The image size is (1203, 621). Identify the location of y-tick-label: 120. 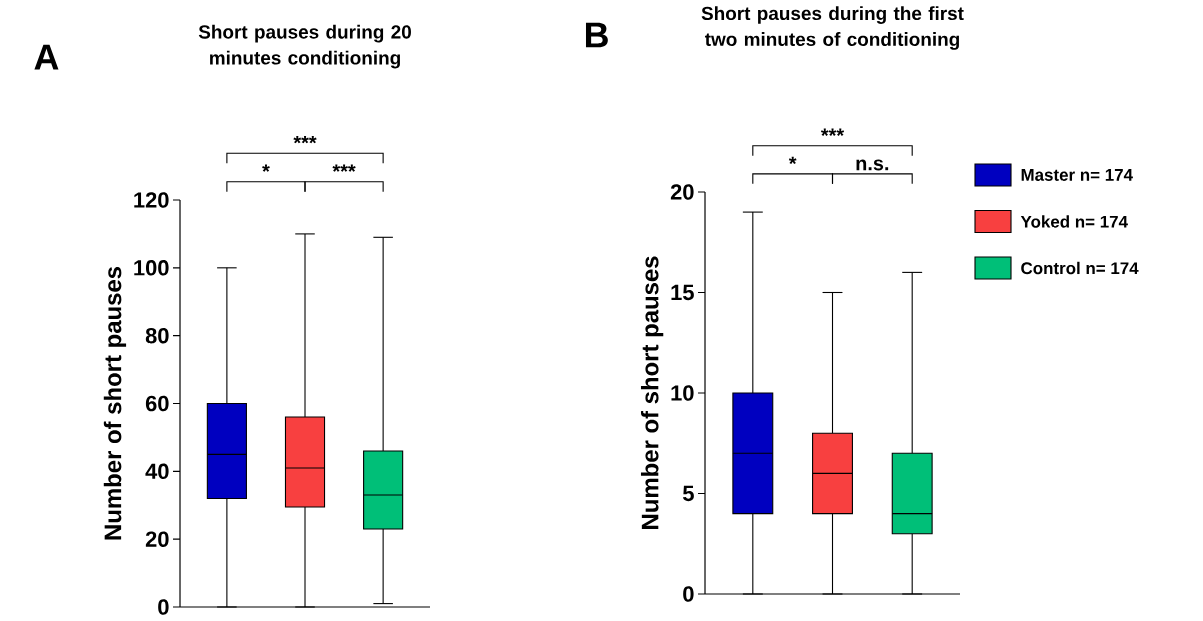
(151, 200).